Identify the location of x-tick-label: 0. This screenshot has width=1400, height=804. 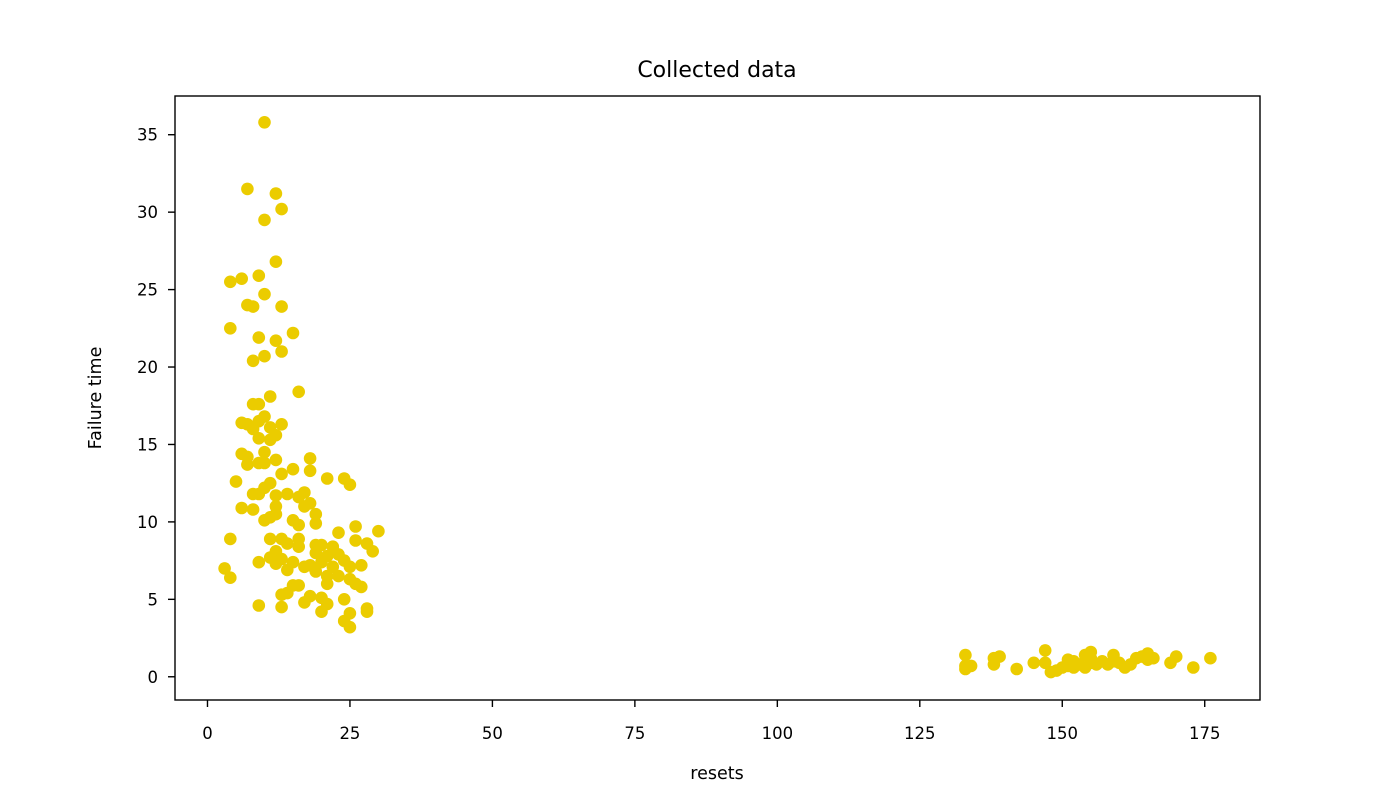
(207, 733).